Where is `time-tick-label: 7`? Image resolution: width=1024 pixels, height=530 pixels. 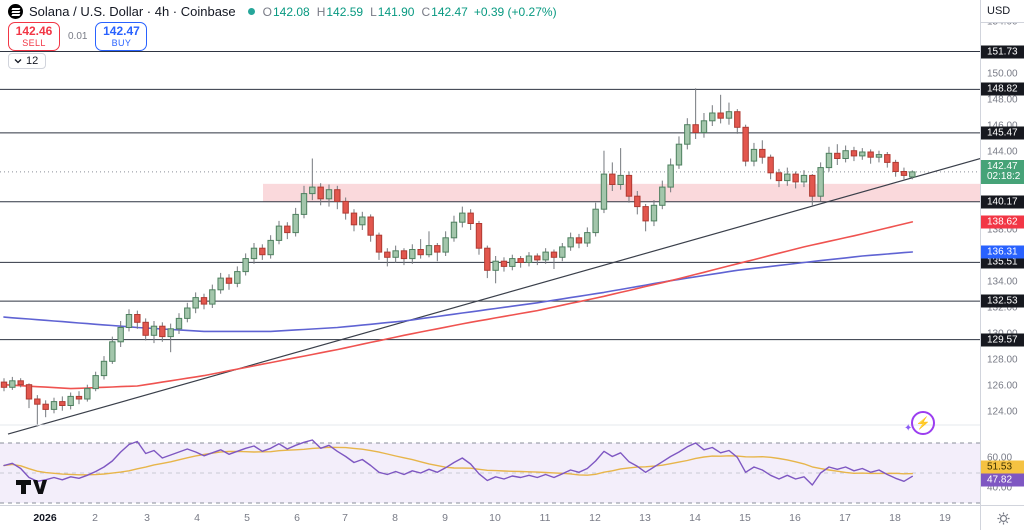
time-tick-label: 7 is located at coordinates (345, 518).